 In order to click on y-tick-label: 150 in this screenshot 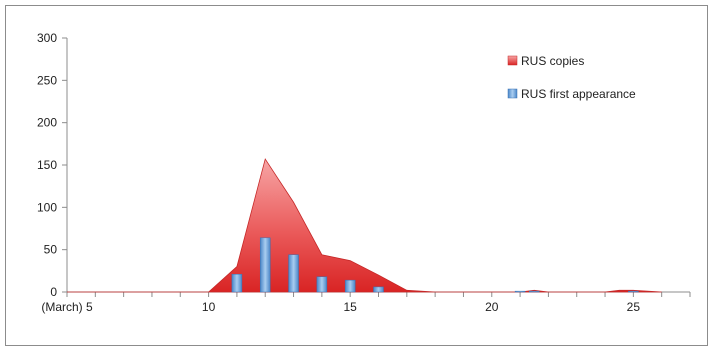, I will do `click(47, 165)`.